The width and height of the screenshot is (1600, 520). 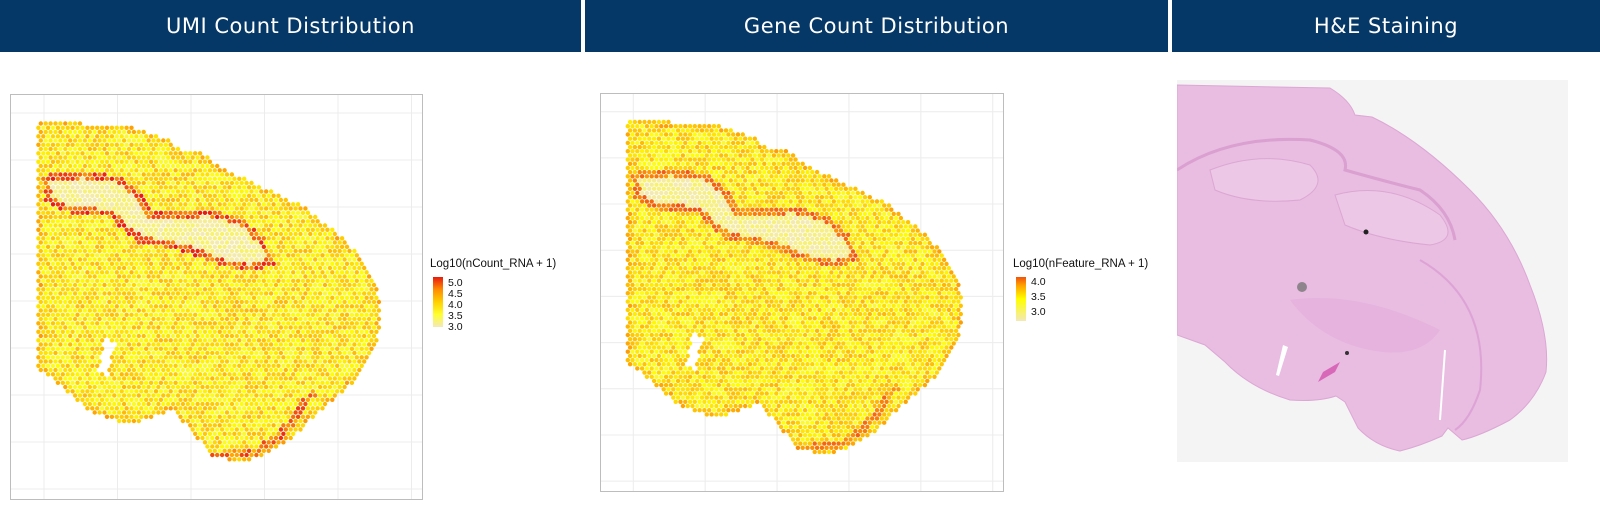 I want to click on umi-colorbar, so click(x=438, y=302).